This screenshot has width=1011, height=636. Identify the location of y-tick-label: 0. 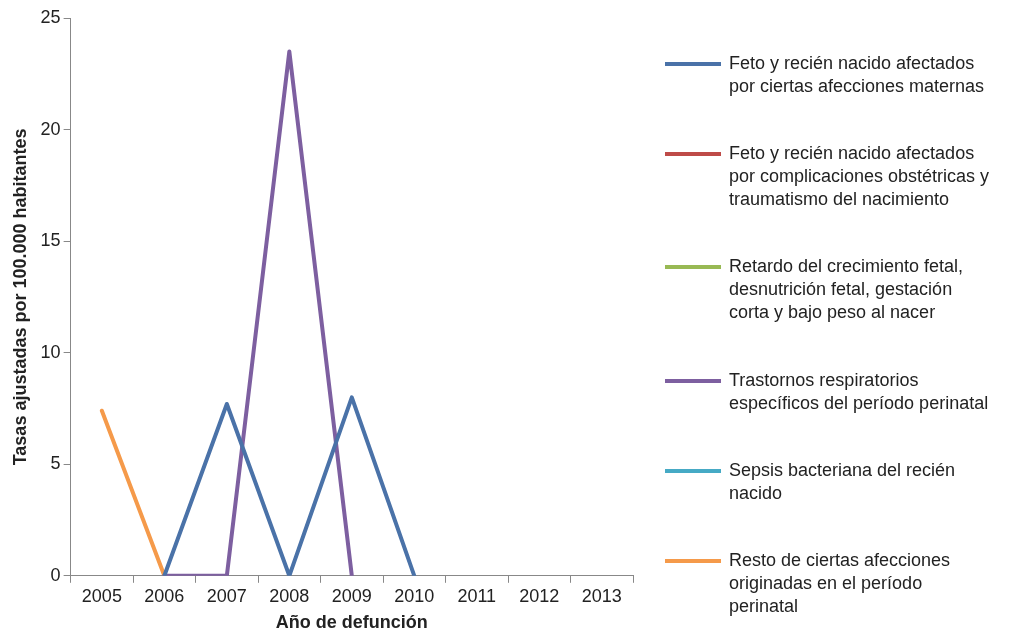
(55, 574).